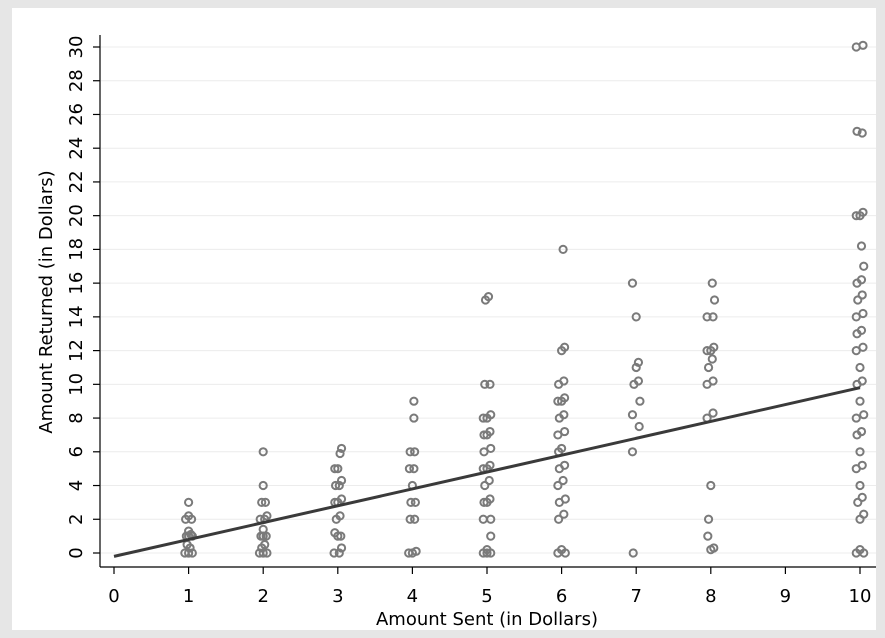 The width and height of the screenshot is (885, 638). What do you see at coordinates (76, 485) in the screenshot?
I see `y-tick-label-4: 4` at bounding box center [76, 485].